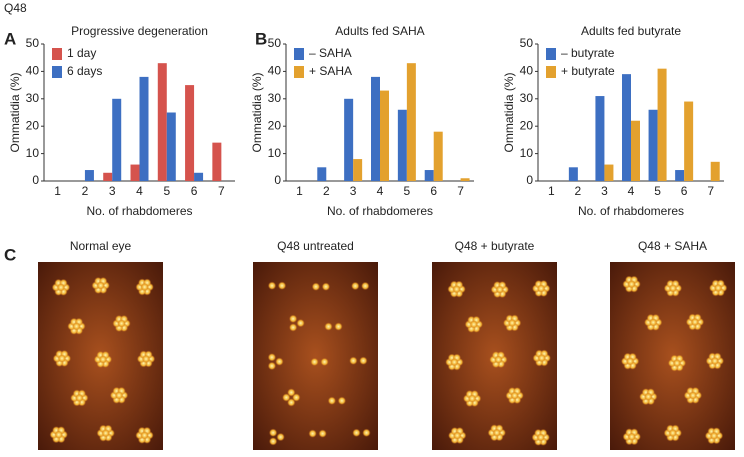 The width and height of the screenshot is (744, 457). Describe the element at coordinates (15, 112) in the screenshot. I see `y-axis-label: Ommatidia (%)` at that location.